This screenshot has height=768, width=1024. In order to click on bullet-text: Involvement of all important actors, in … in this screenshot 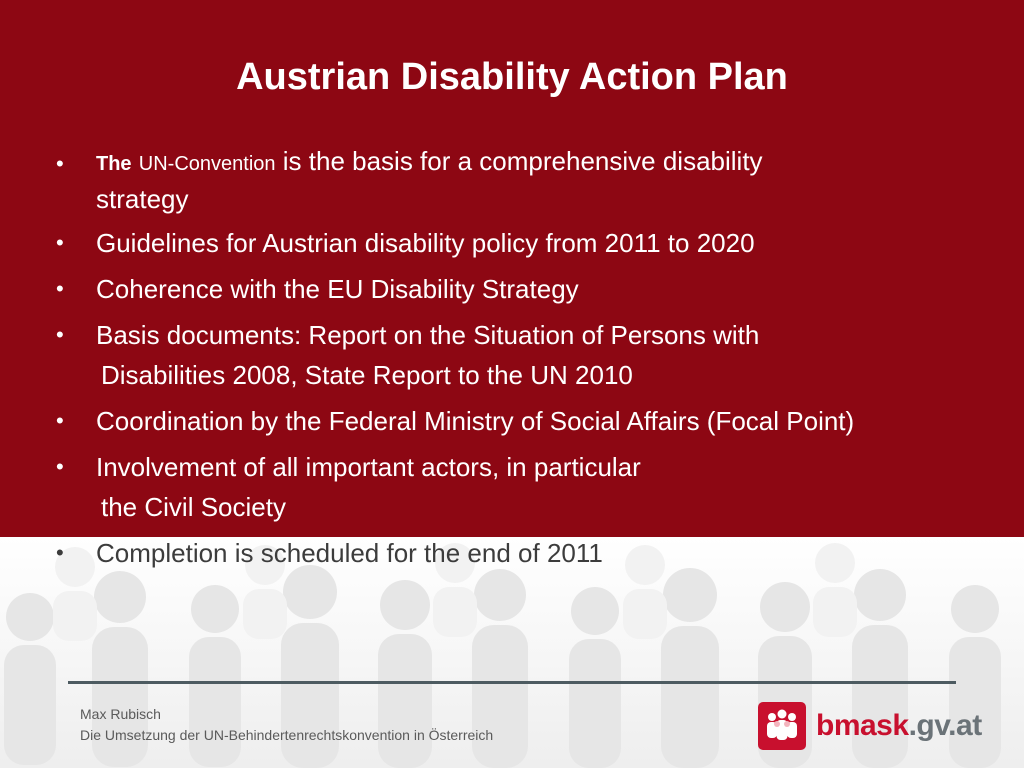, I will do `click(368, 467)`.